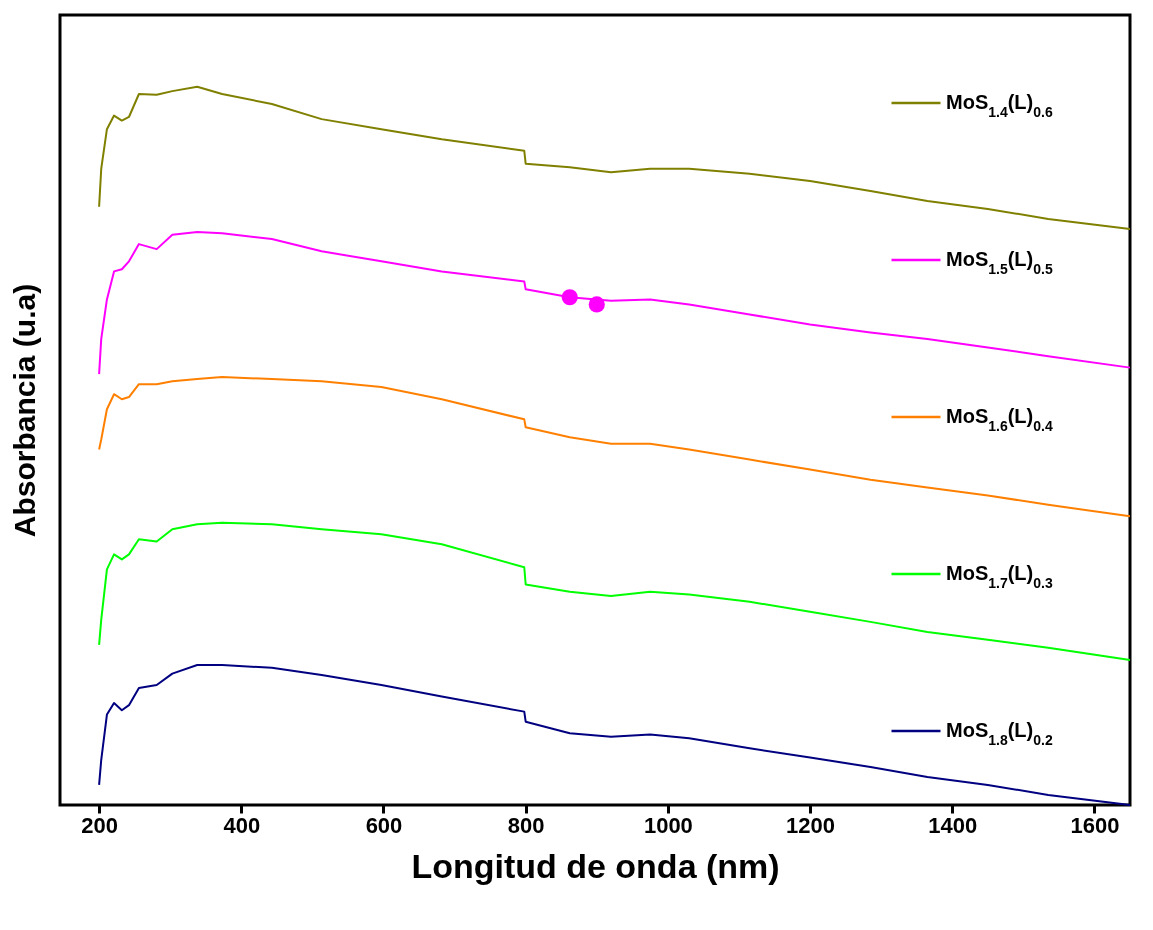 The image size is (1153, 930). I want to click on legend-label: MoS$_{1.4}$(L)$_{0.6}$, so click(999, 105).